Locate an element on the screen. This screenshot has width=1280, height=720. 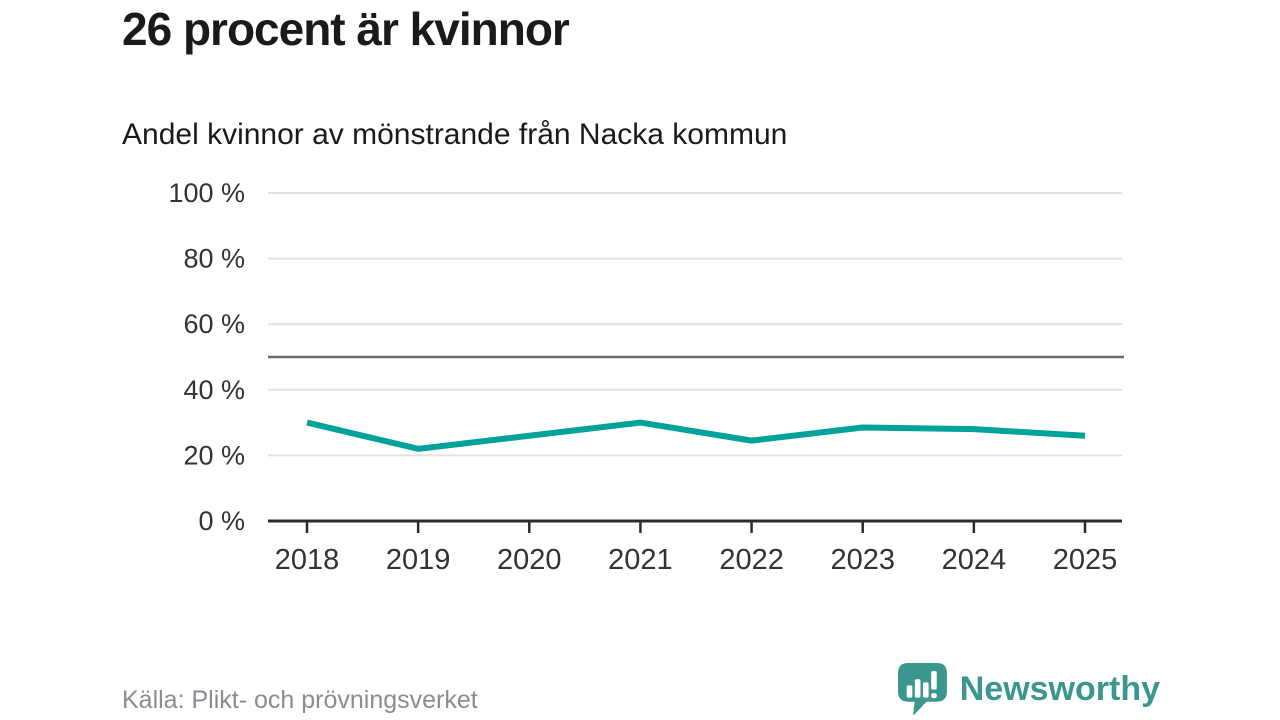
y-tick-label: 40 % is located at coordinates (214, 390).